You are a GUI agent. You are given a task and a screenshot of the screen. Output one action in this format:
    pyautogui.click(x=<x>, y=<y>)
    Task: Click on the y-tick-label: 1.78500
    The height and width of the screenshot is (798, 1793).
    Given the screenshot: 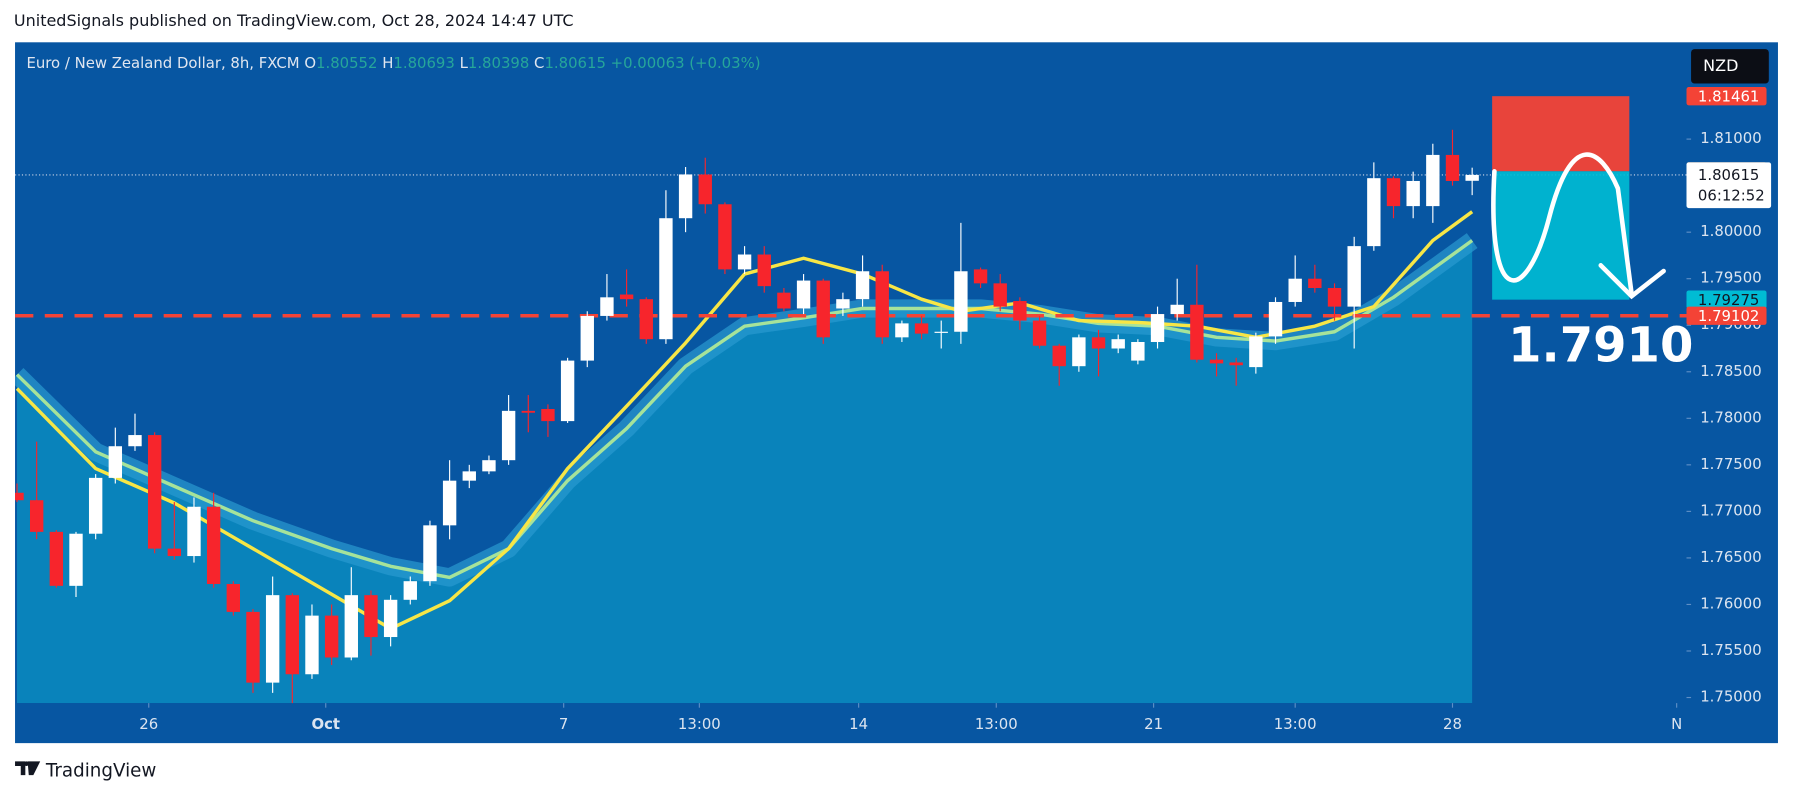 What is the action you would take?
    pyautogui.click(x=1730, y=371)
    